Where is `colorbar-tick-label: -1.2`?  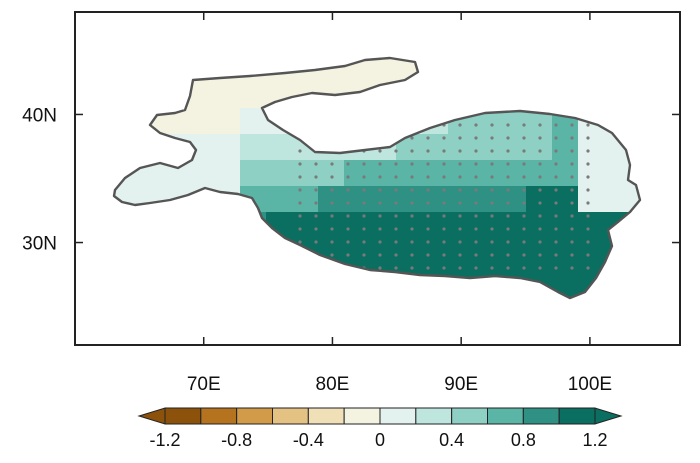
colorbar-tick-label: -1.2 is located at coordinates (164, 440).